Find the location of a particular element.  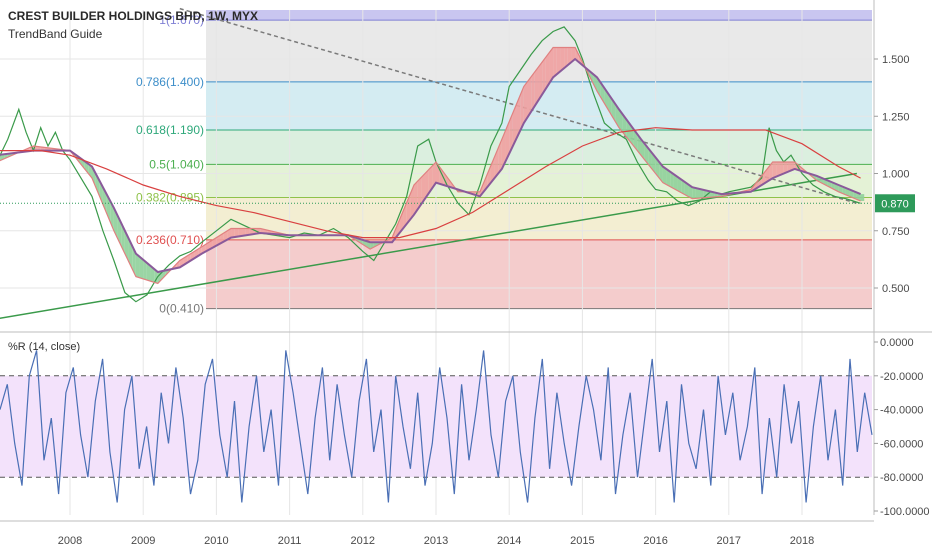

fib-label: 1(1.670) is located at coordinates (181, 20).